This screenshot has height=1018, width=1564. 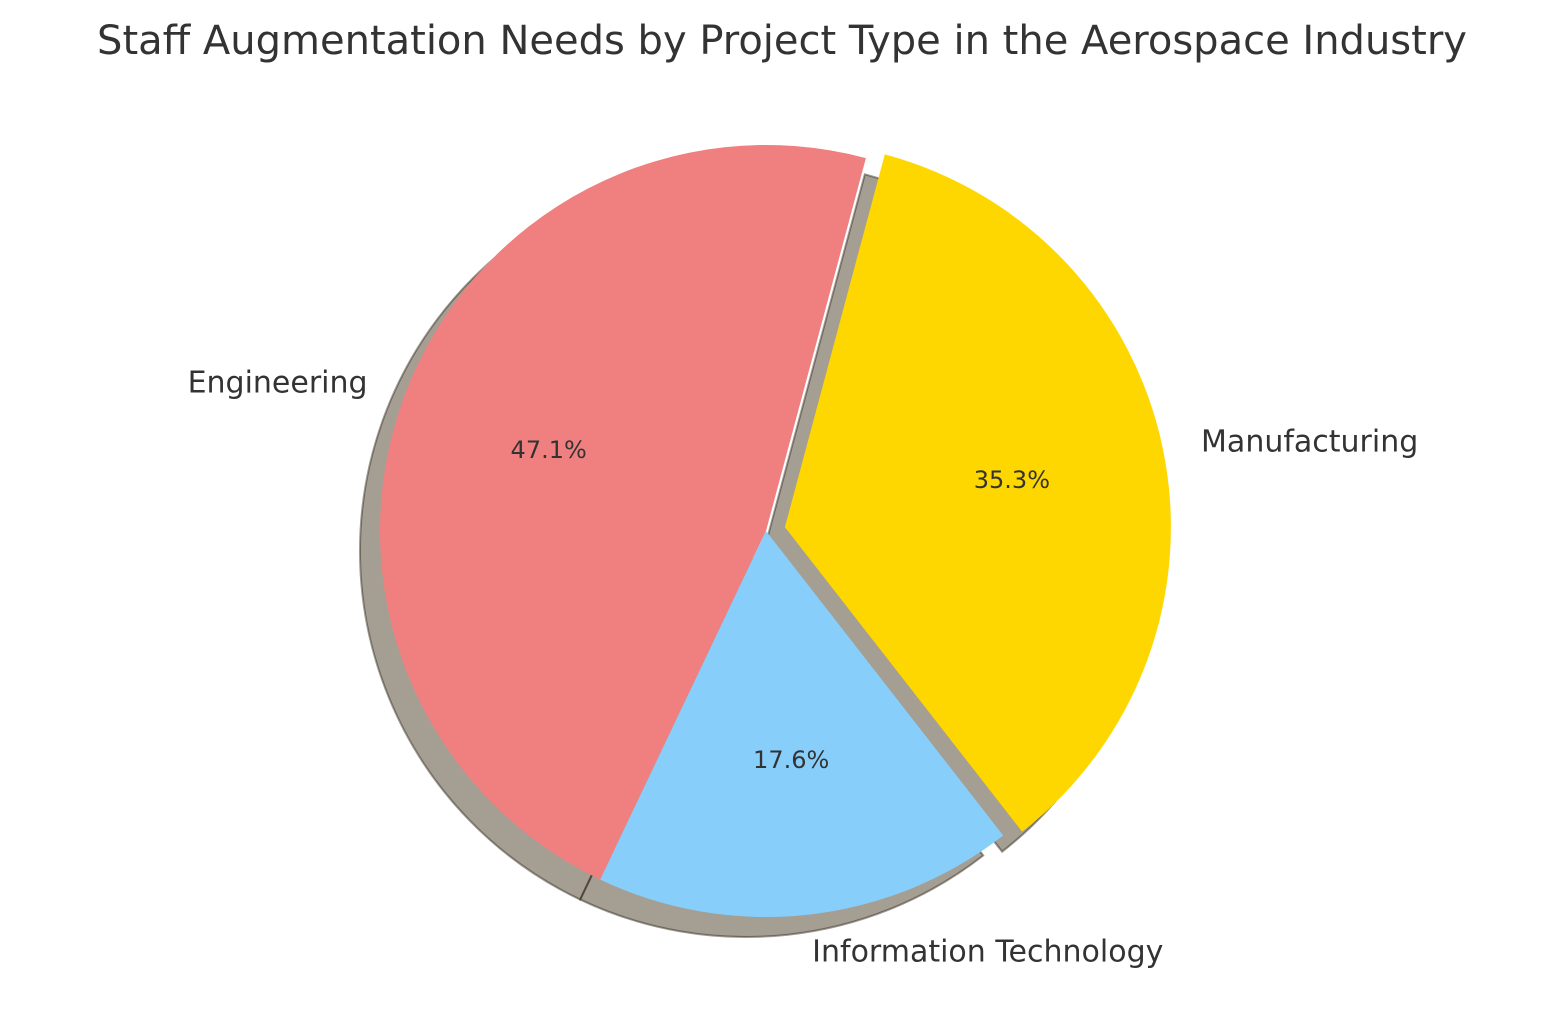 What do you see at coordinates (802, 724) in the screenshot?
I see `slice-information-technology` at bounding box center [802, 724].